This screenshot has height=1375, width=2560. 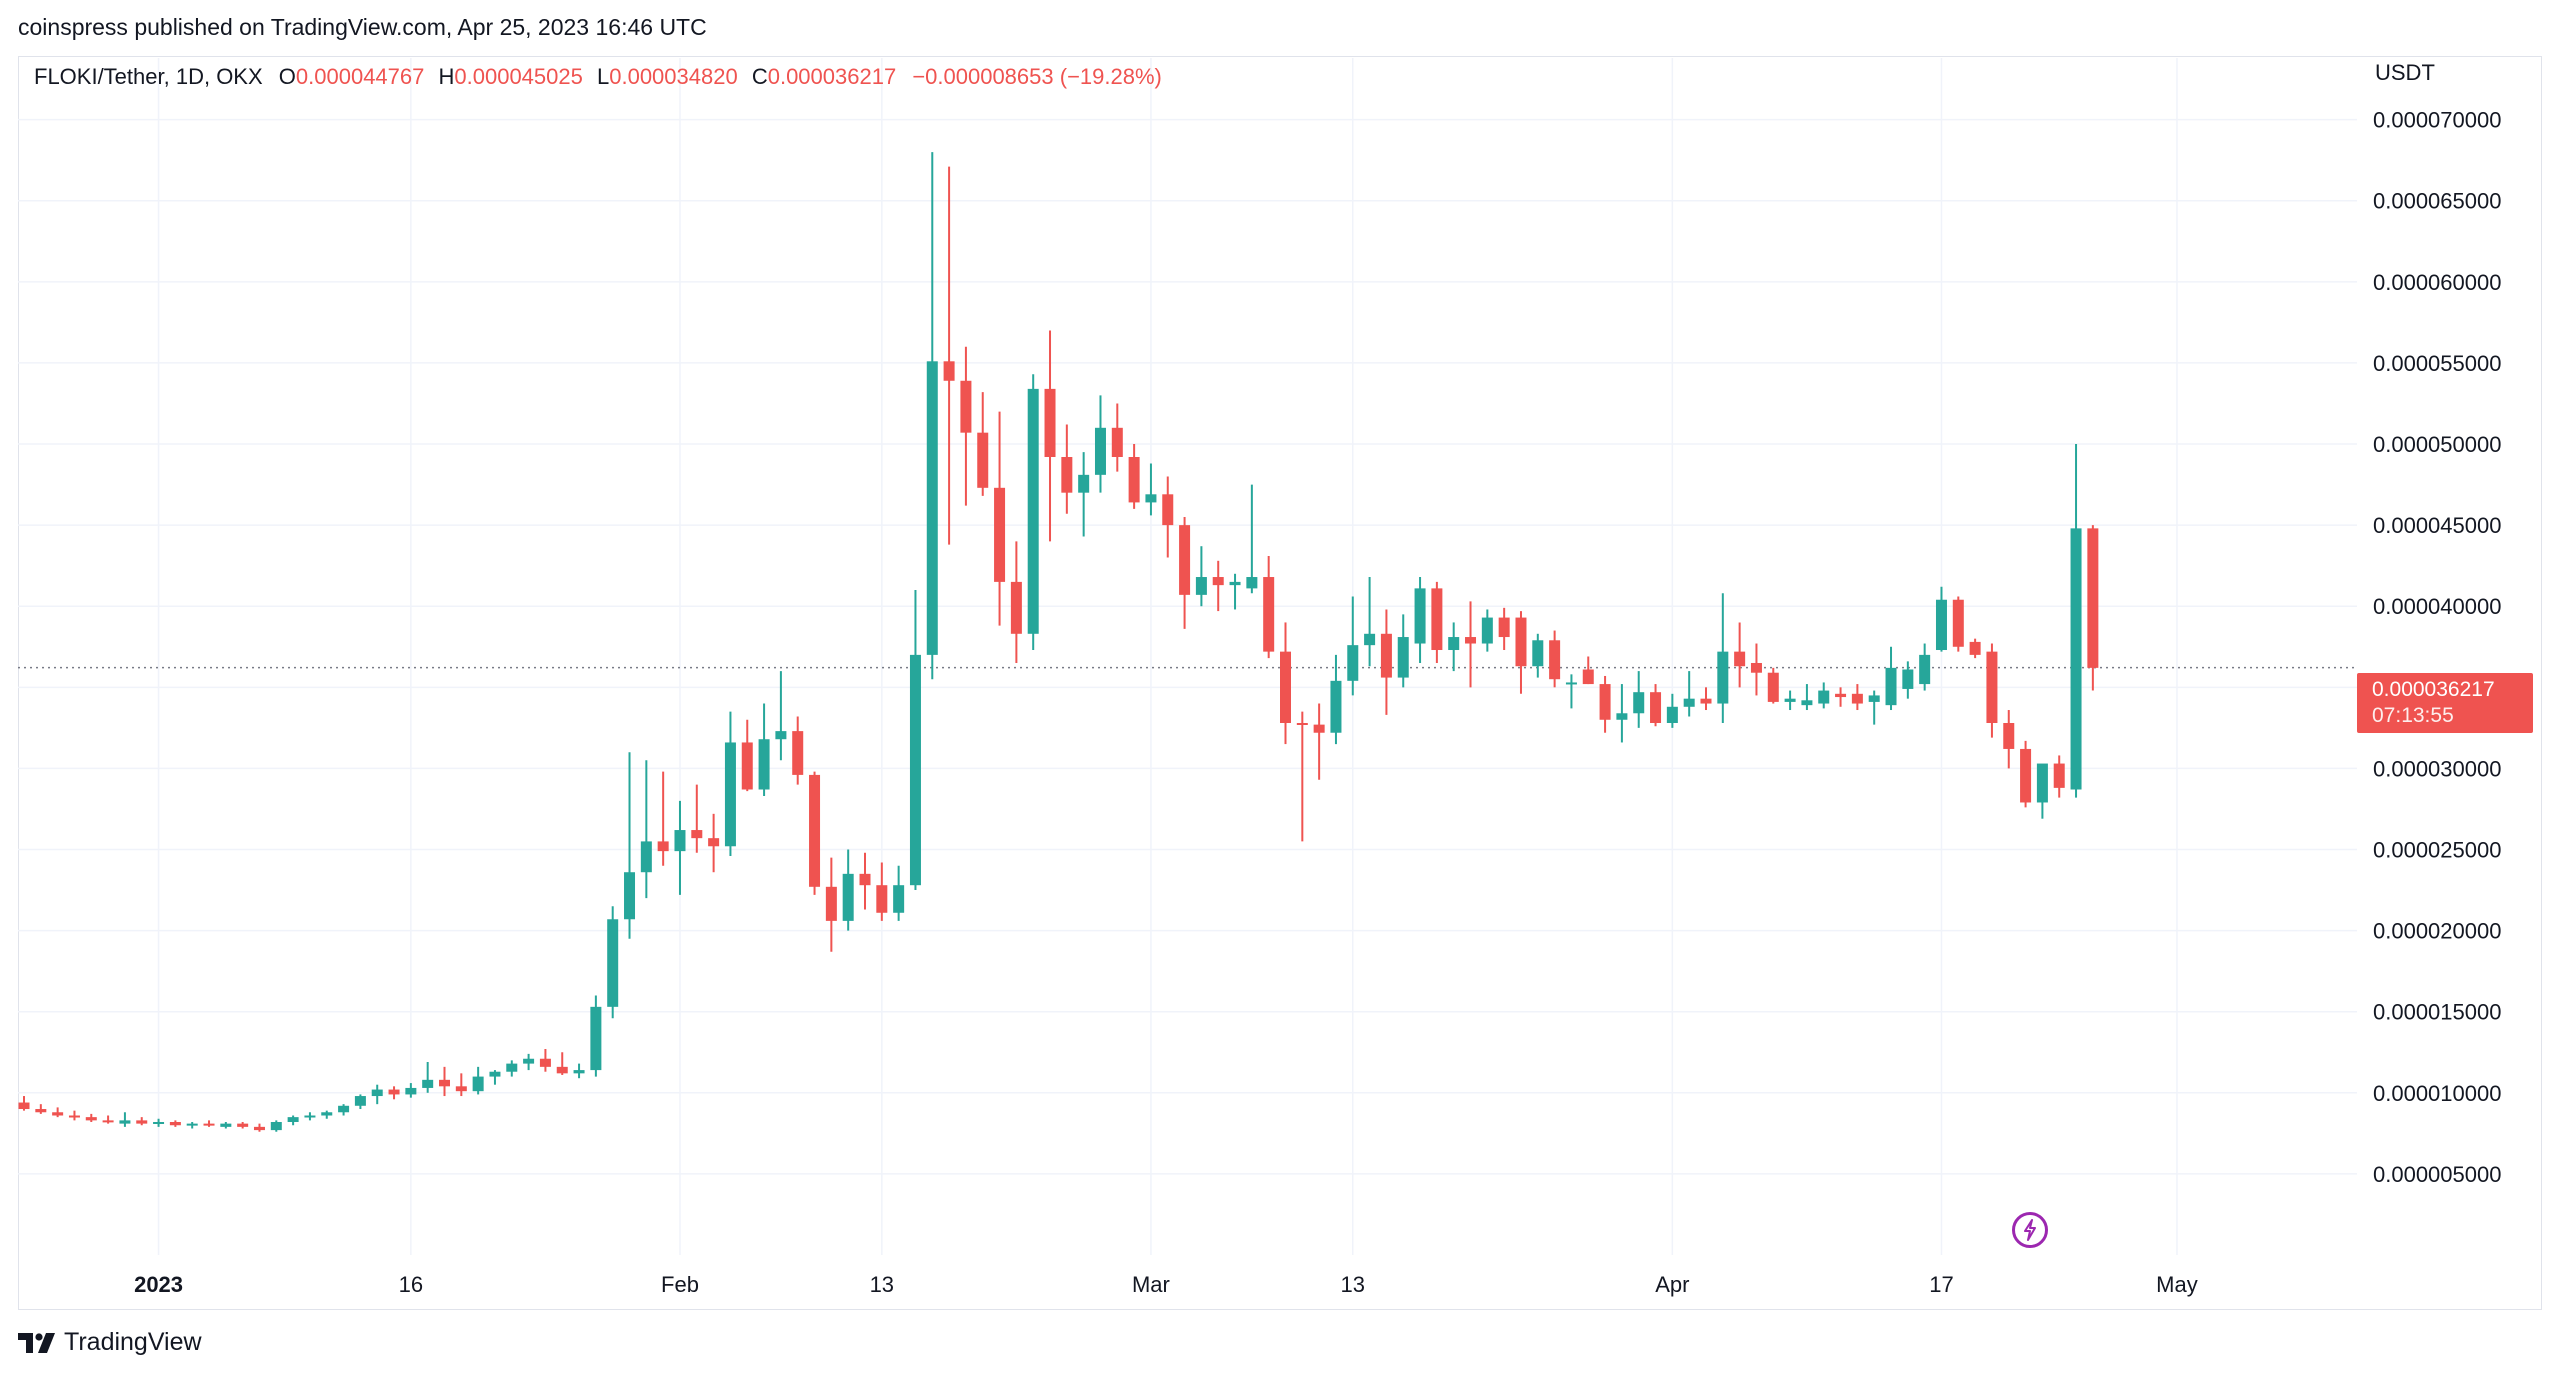 I want to click on tradingview-logo-icon, so click(x=36, y=1342).